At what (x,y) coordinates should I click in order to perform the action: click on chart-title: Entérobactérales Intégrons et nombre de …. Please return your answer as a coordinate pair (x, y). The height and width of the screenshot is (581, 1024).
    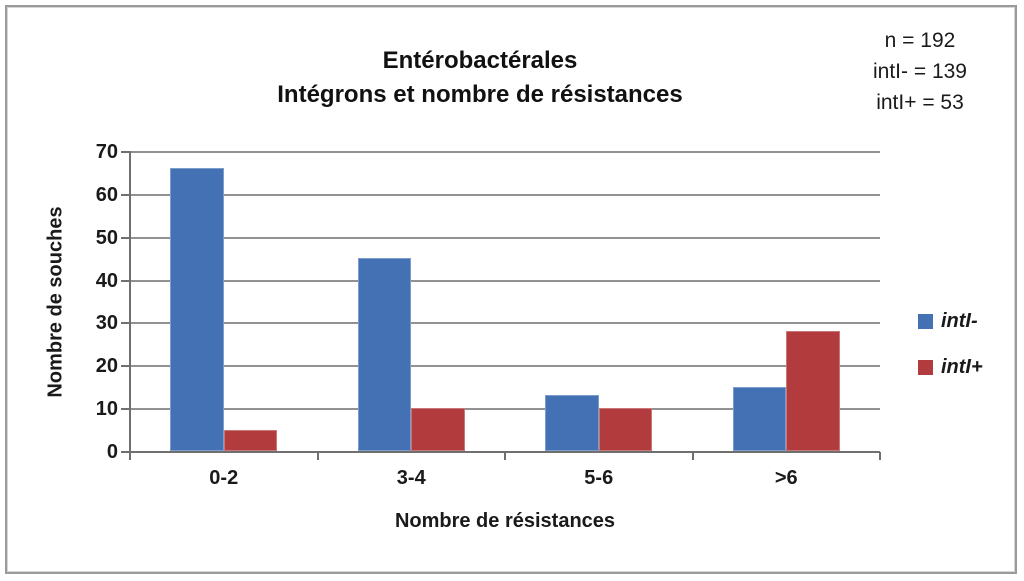
    Looking at the image, I should click on (480, 78).